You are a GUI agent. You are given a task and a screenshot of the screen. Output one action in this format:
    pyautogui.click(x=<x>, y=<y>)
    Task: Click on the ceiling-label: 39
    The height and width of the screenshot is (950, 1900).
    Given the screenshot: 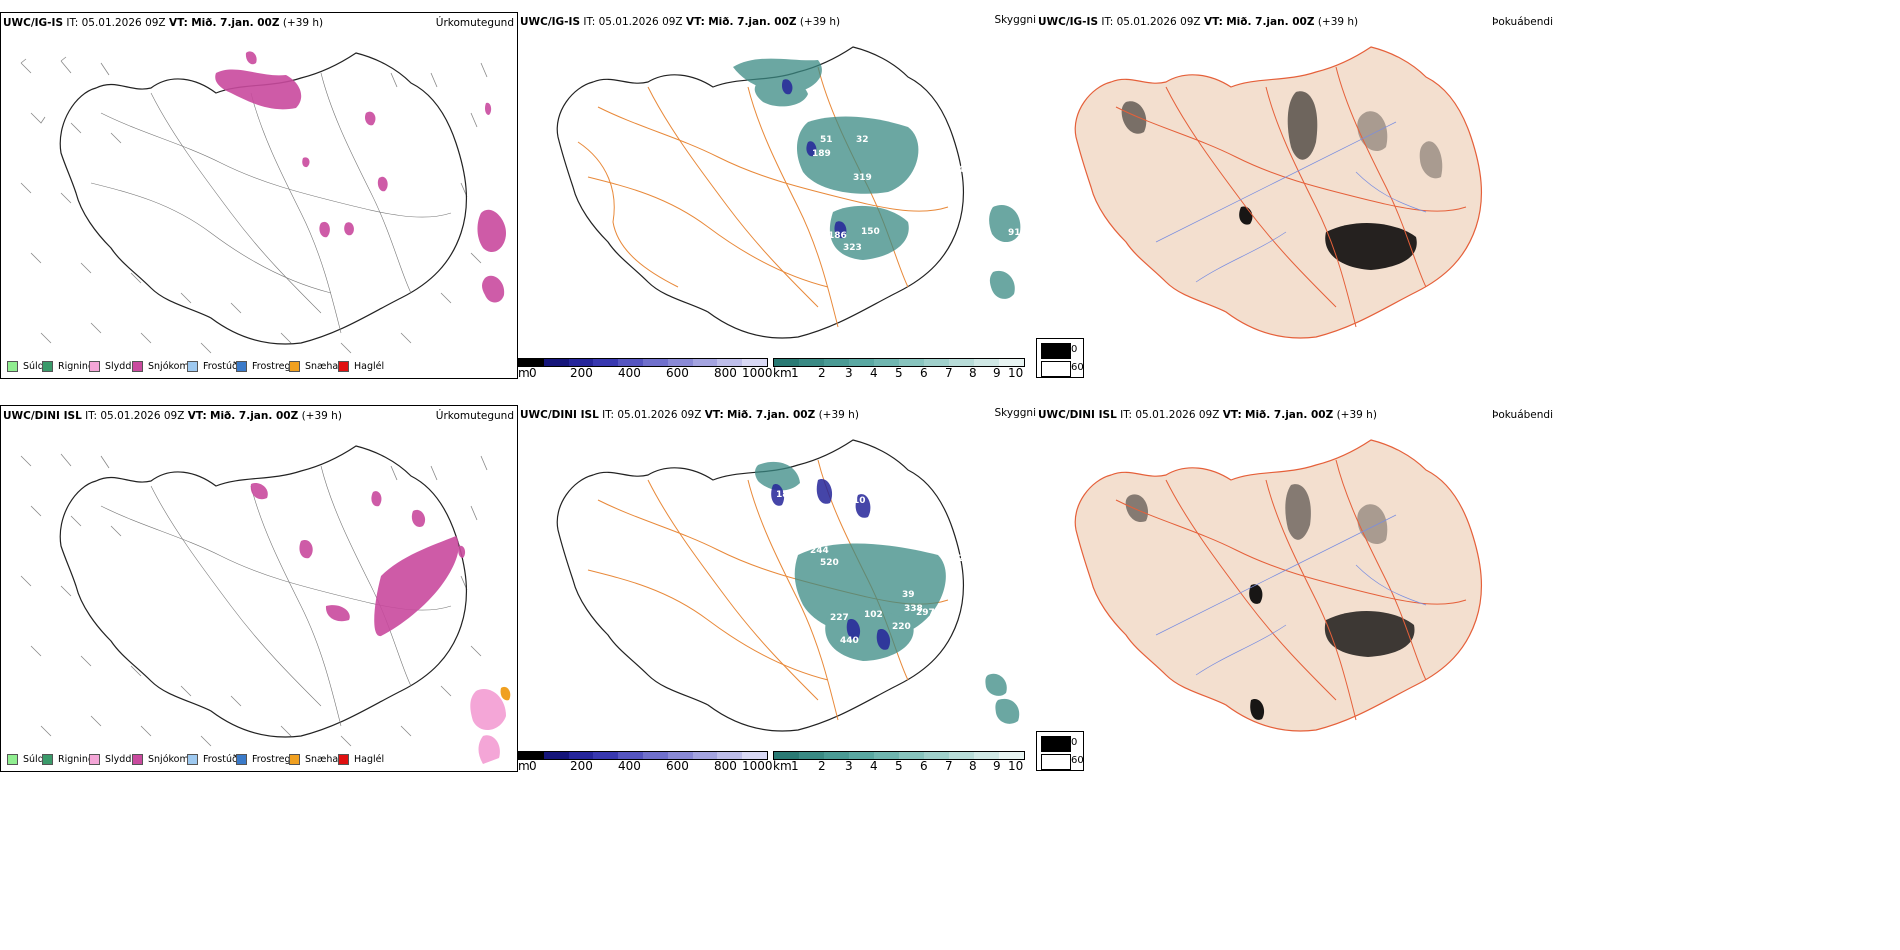 What is the action you would take?
    pyautogui.click(x=908, y=595)
    